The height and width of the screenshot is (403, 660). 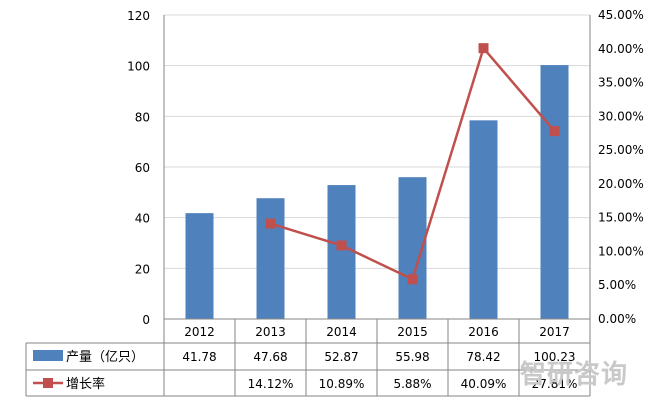 What do you see at coordinates (199, 357) in the screenshot?
I see `data-label: 41.78` at bounding box center [199, 357].